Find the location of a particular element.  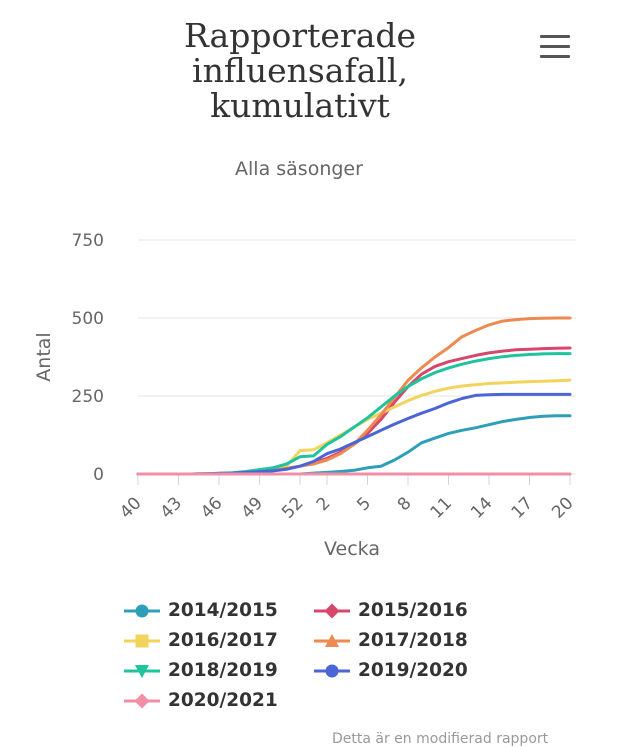

legend-item: 2016/2017 is located at coordinates (217, 640).